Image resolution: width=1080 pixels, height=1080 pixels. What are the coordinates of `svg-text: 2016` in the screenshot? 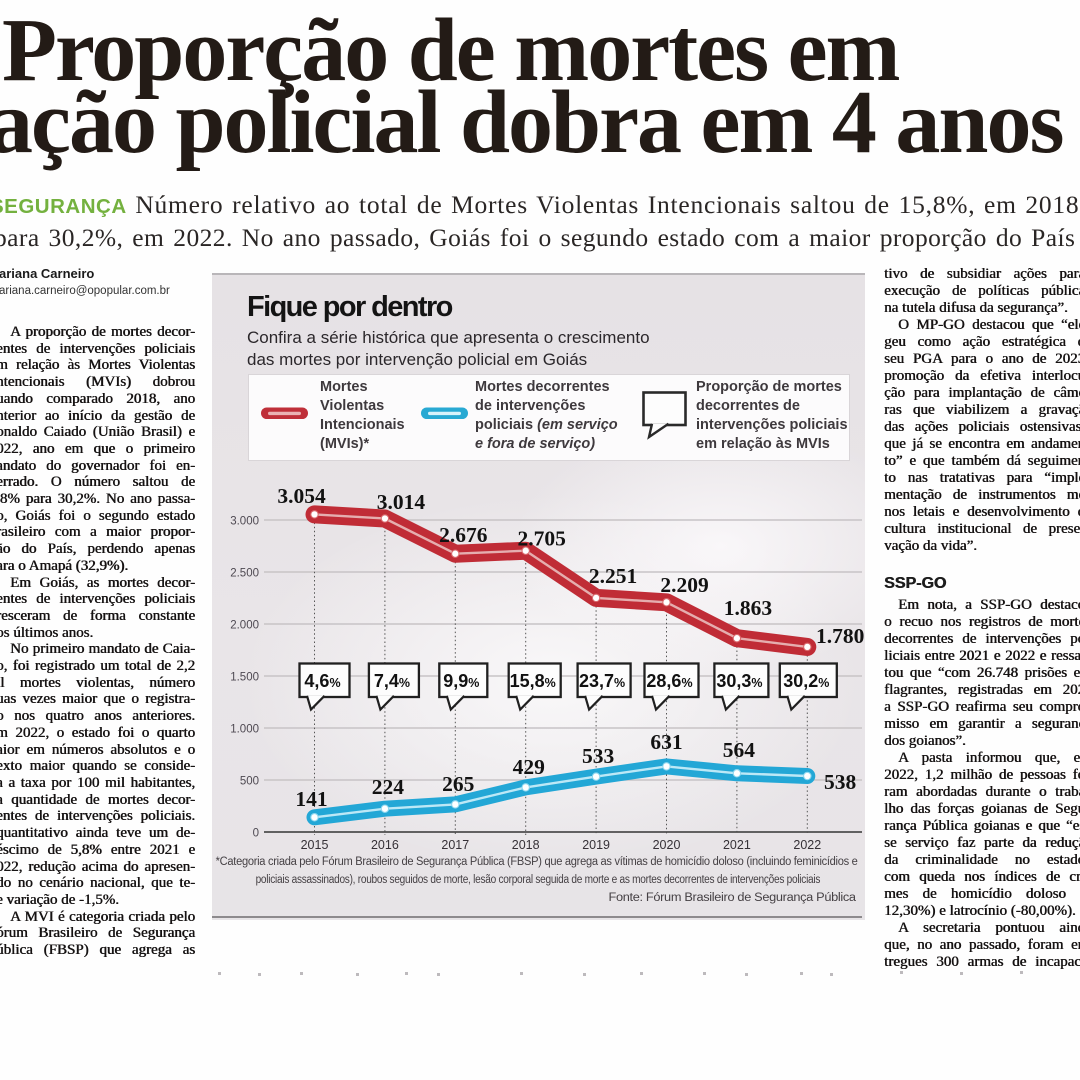 It's located at (385, 845).